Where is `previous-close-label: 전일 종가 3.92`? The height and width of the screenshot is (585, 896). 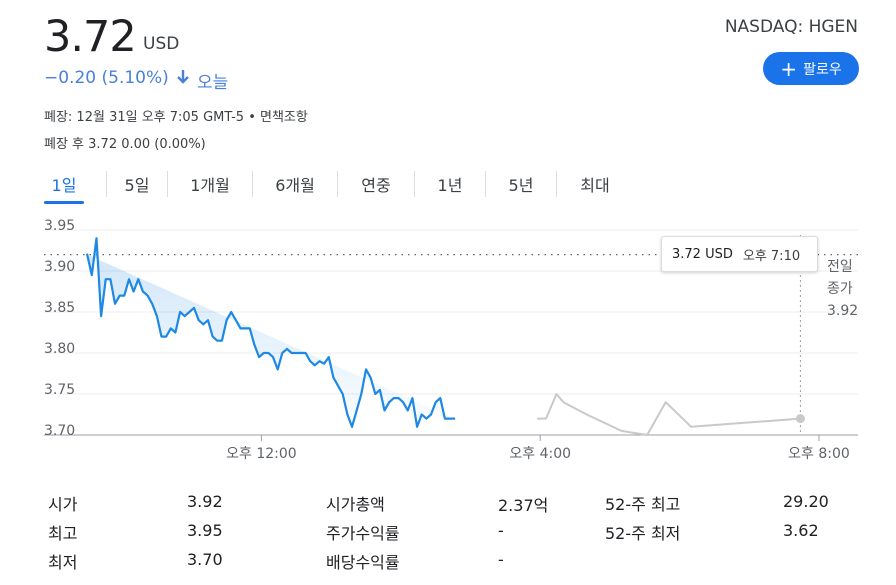 previous-close-label: 전일 종가 3.92 is located at coordinates (842, 289).